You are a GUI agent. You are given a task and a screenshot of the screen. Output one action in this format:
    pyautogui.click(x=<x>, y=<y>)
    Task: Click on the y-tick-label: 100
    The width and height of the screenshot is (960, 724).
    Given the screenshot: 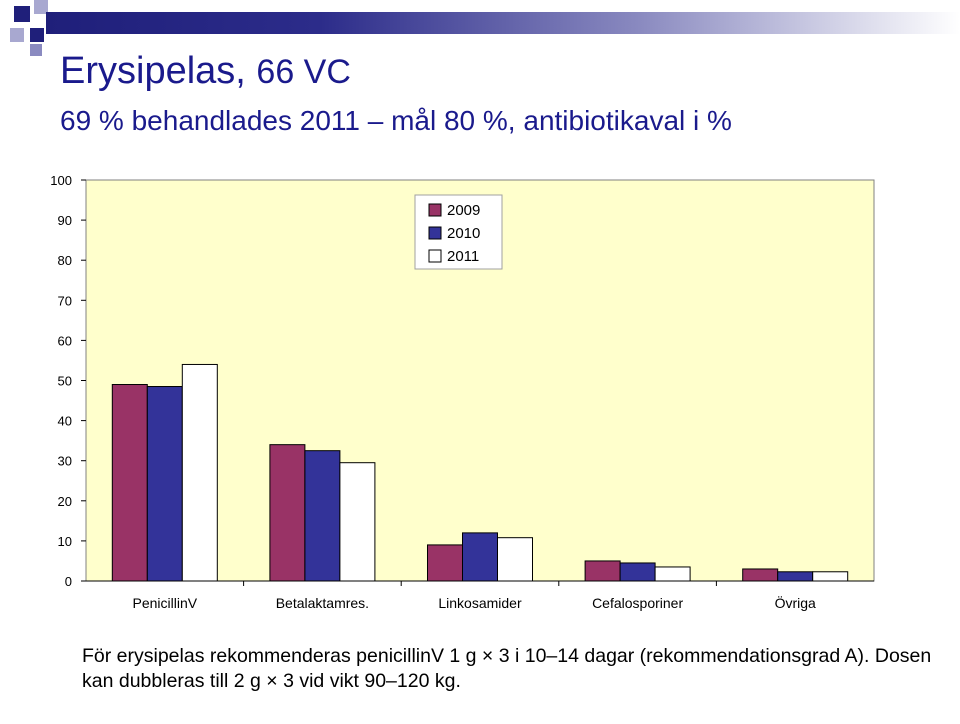 What is the action you would take?
    pyautogui.click(x=61, y=180)
    